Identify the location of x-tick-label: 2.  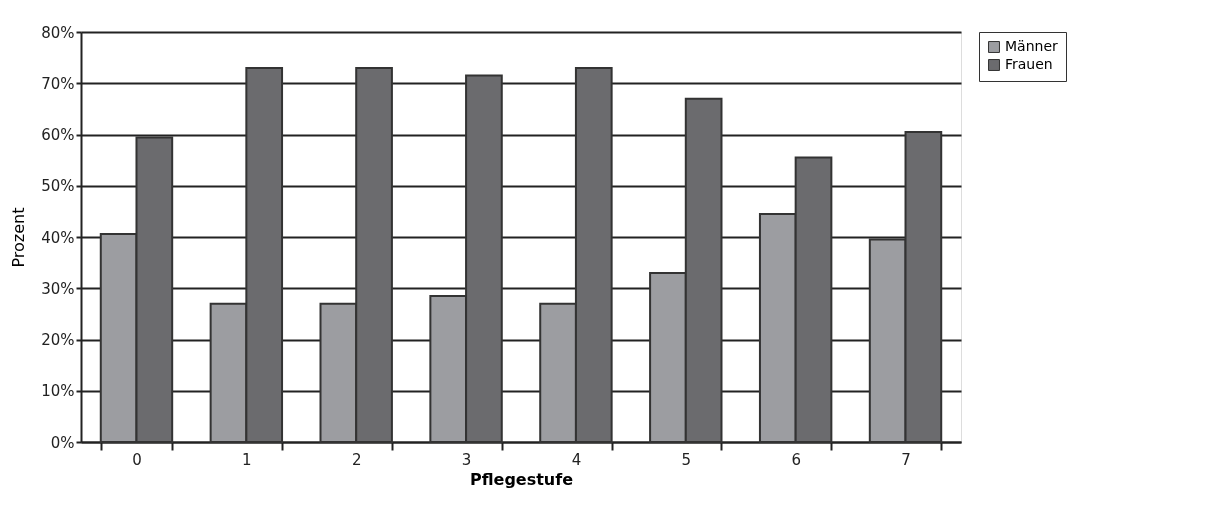
(356, 459).